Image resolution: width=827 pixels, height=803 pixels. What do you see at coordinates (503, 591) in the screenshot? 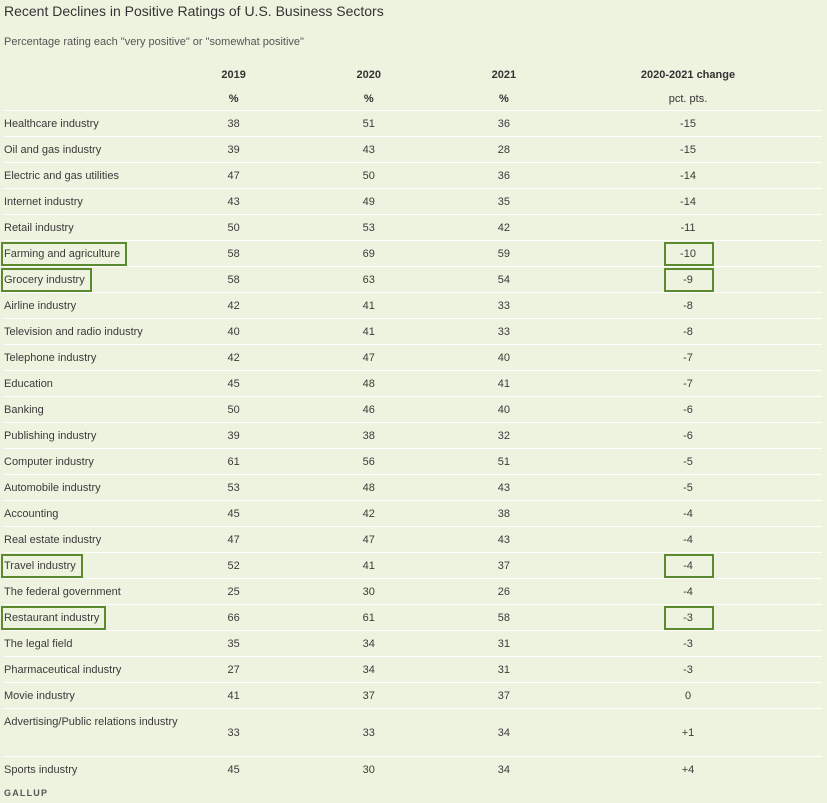
I see `cell-2021: 26` at bounding box center [503, 591].